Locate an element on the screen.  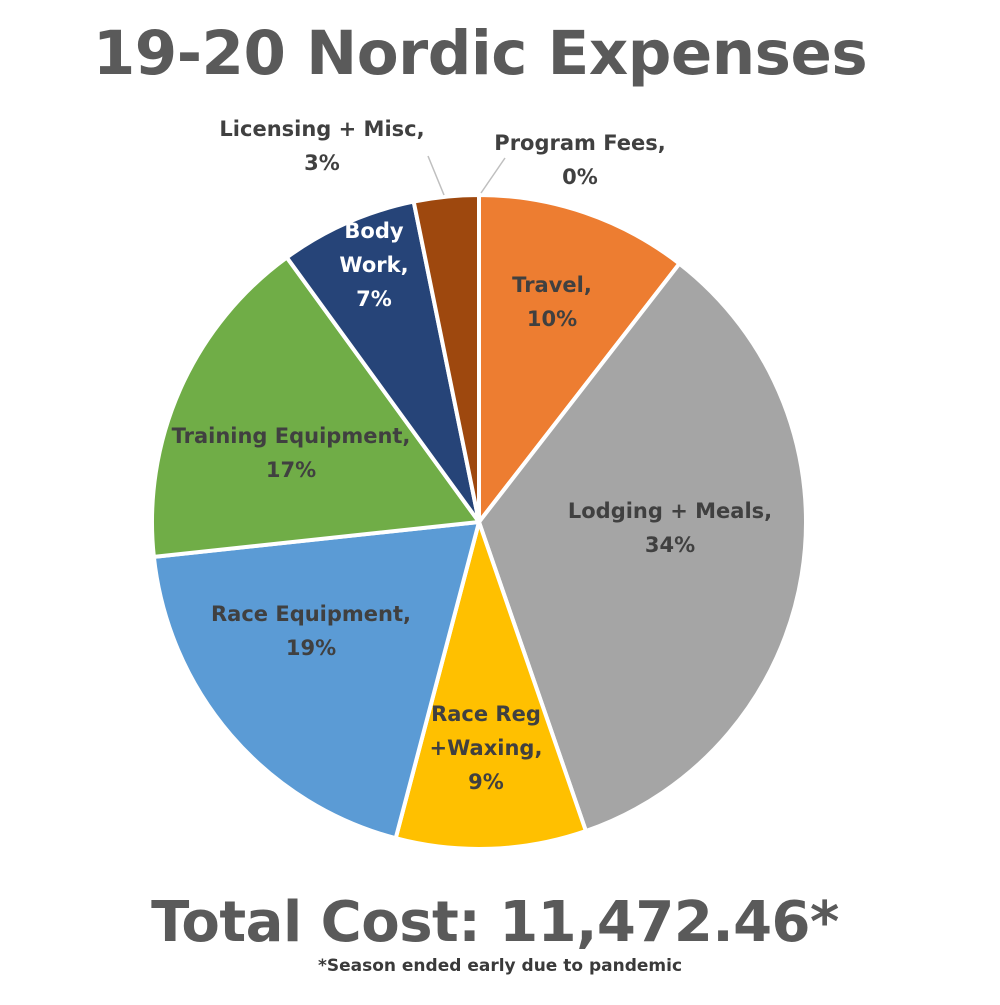
slice-label-1: Travel, 10% is located at coordinates (552, 302).